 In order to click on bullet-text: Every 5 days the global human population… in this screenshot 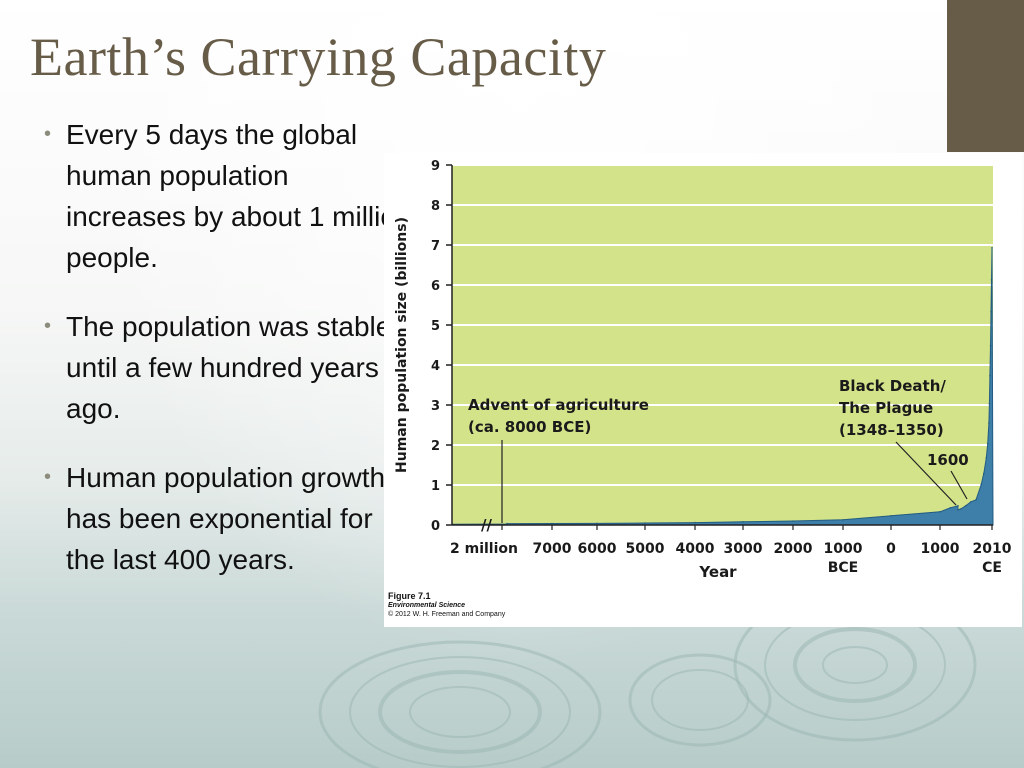, I will do `click(239, 196)`.